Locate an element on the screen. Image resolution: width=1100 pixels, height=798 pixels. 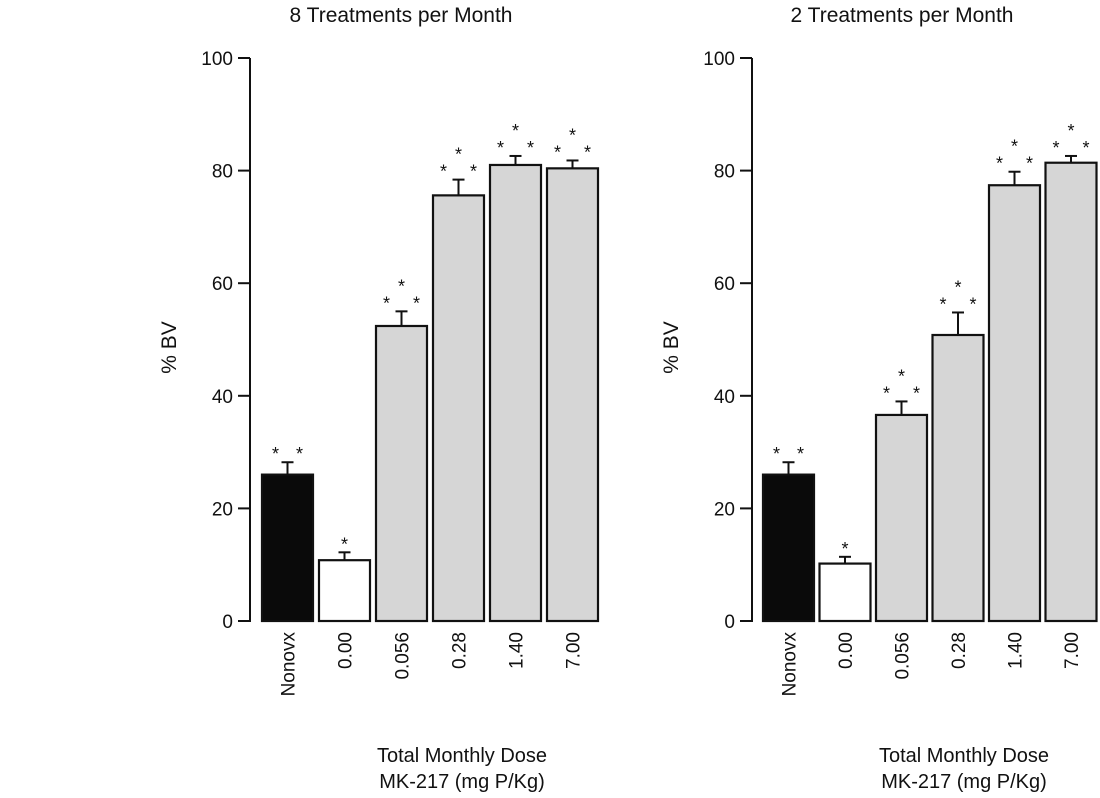
chart-title: 2 Treatments per Month is located at coordinates (902, 15).